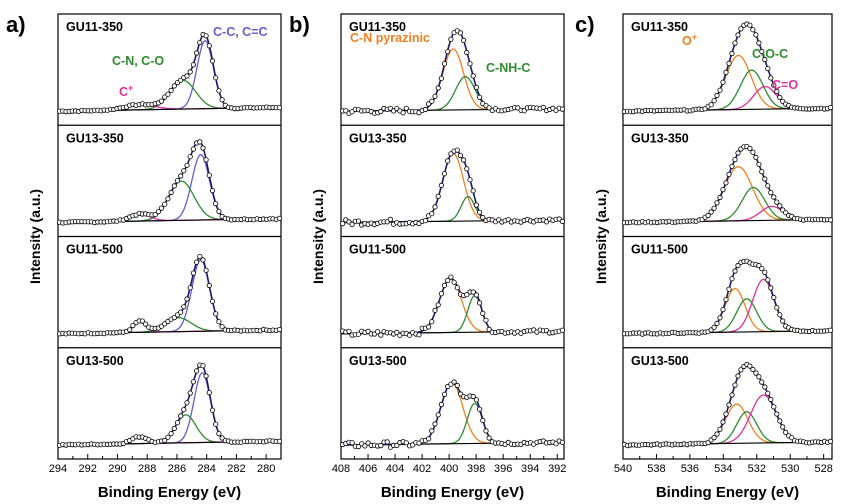 Image resolution: width=841 pixels, height=504 pixels. What do you see at coordinates (94, 27) in the screenshot?
I see `trace-label: GU11-350` at bounding box center [94, 27].